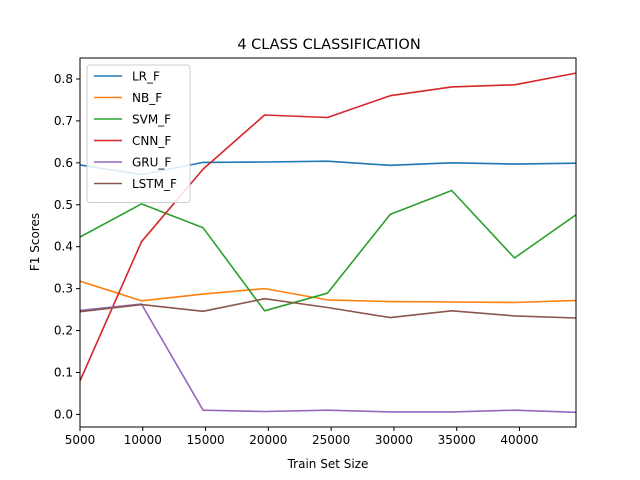  I want to click on x-tick-label: 40000, so click(519, 440).